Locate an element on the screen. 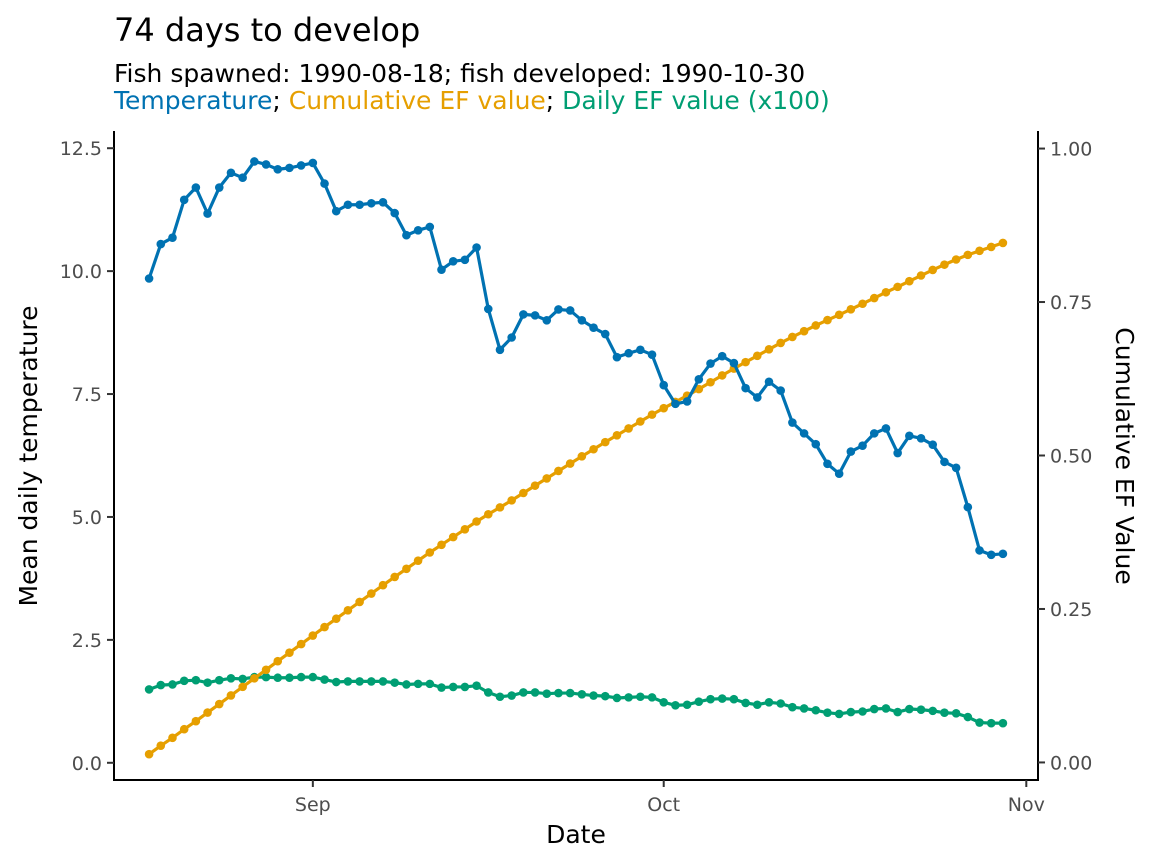  y-tick-label-1: 2.5 is located at coordinates (87, 641).